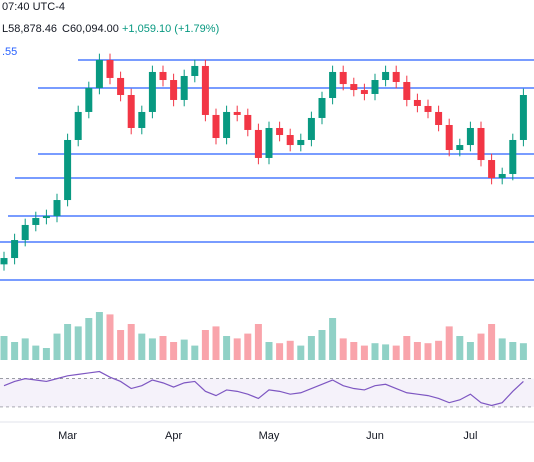 The width and height of the screenshot is (534, 462). I want to click on x-tick-label: May, so click(269, 436).